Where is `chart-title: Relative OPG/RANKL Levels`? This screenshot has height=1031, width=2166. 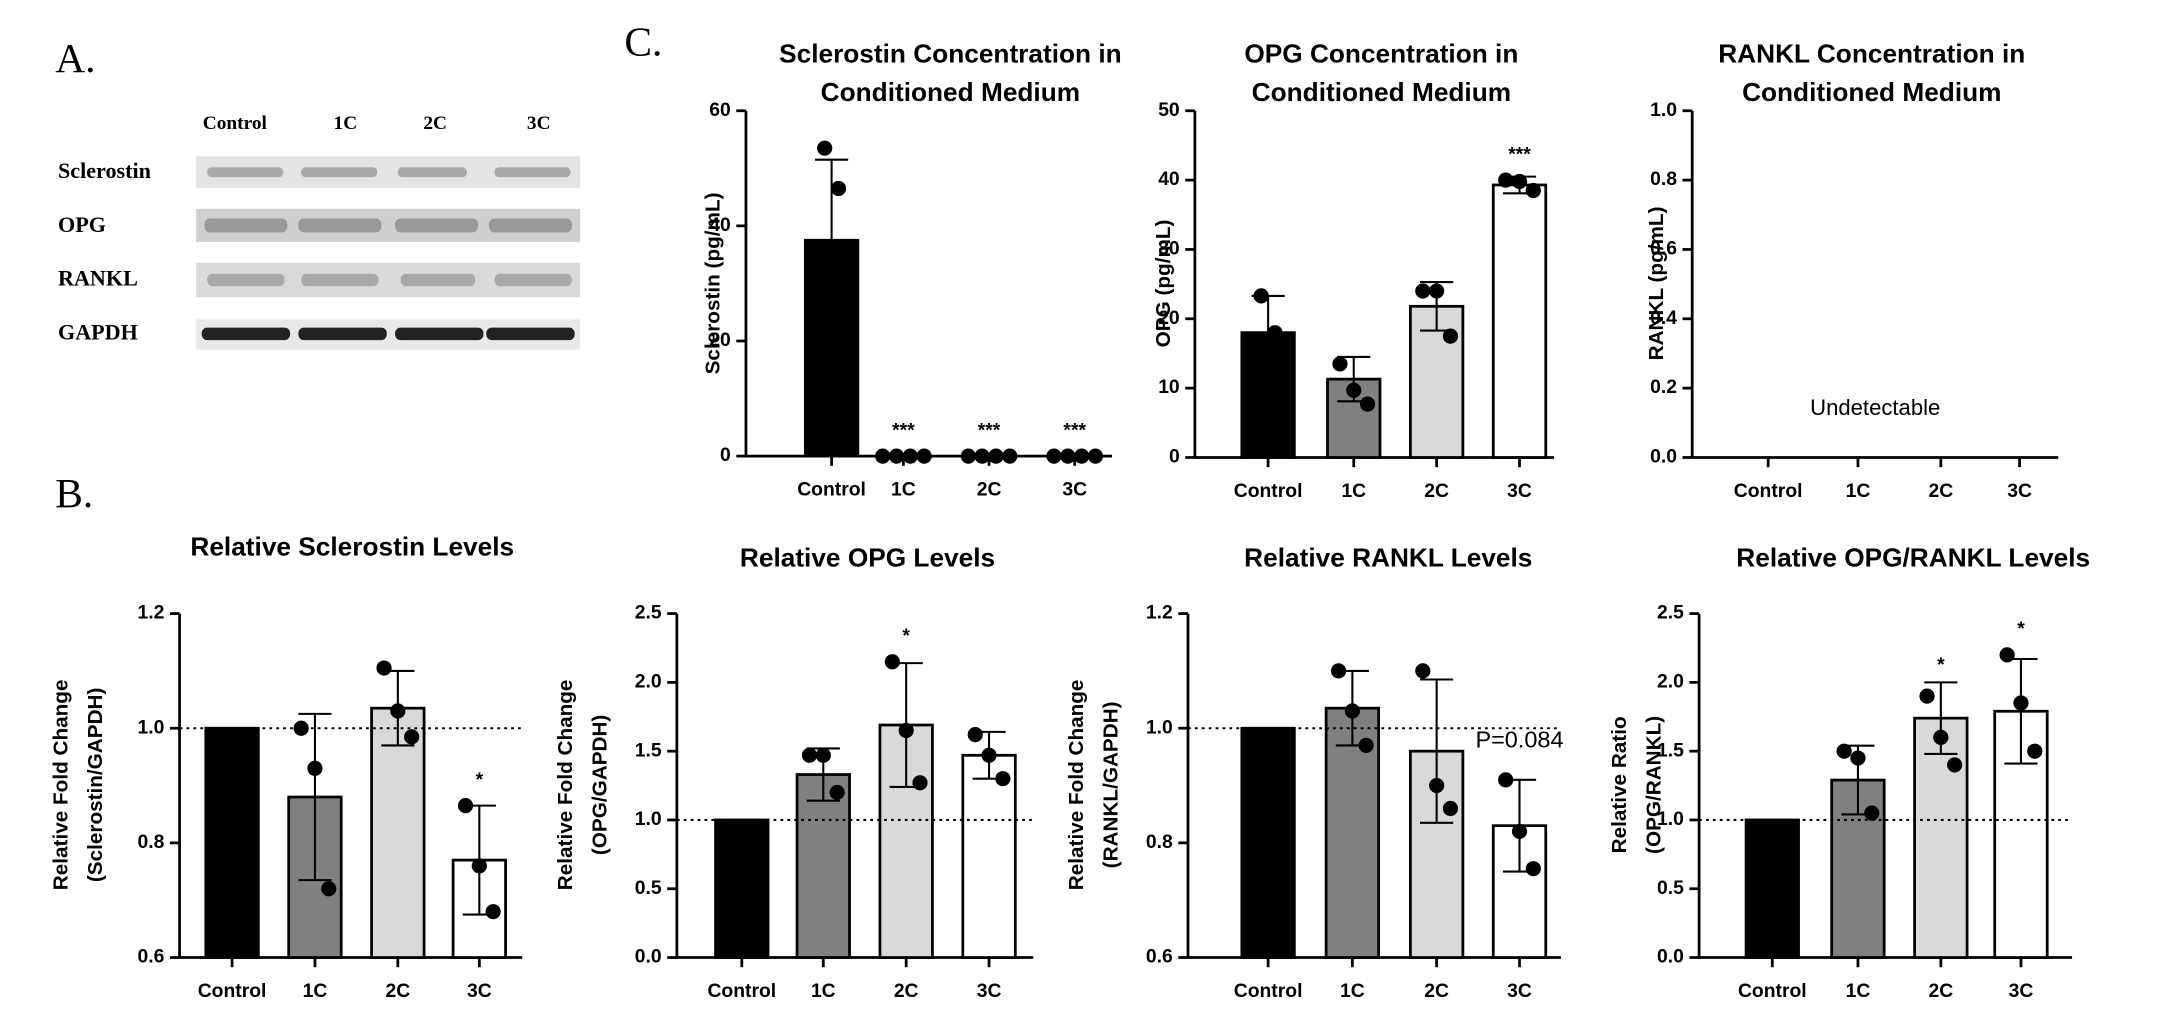 chart-title: Relative OPG/RANKL Levels is located at coordinates (1913, 558).